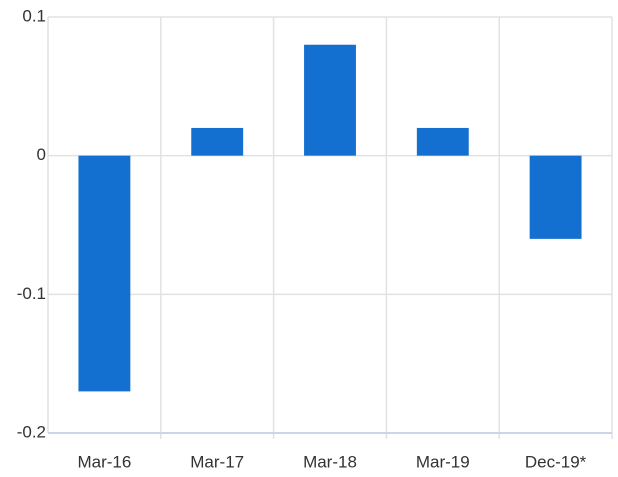 Image resolution: width=618 pixels, height=477 pixels. What do you see at coordinates (34, 15) in the screenshot?
I see `y-tick-label: 0.1` at bounding box center [34, 15].